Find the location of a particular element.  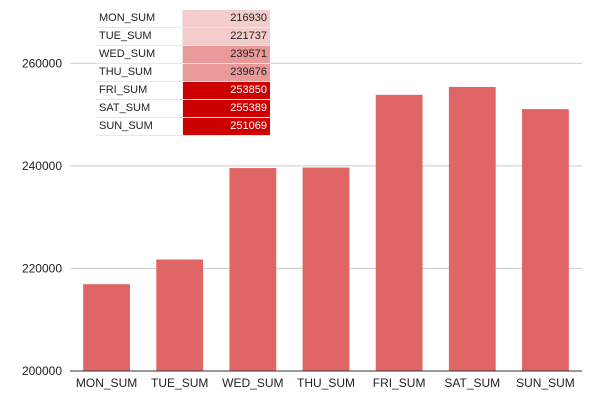

table-cell-value: 253850 is located at coordinates (226, 90).